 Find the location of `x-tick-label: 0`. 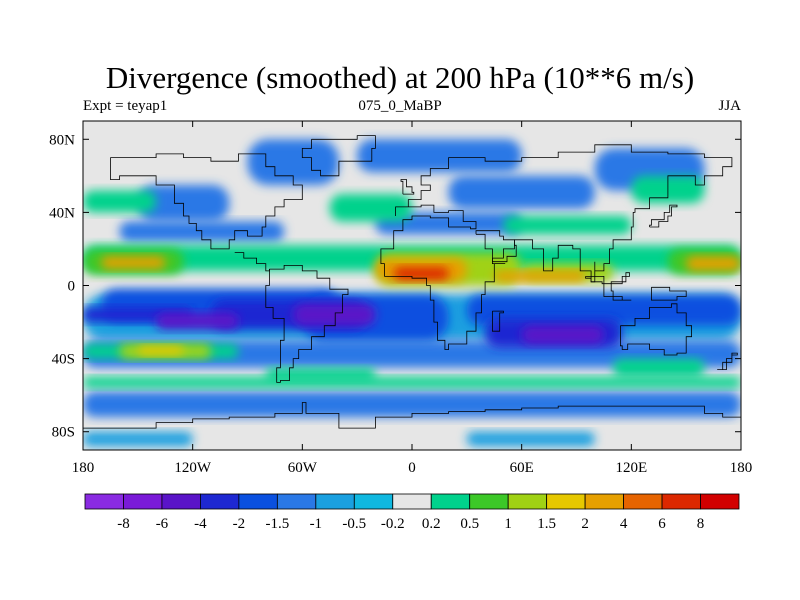

x-tick-label: 0 is located at coordinates (412, 468).